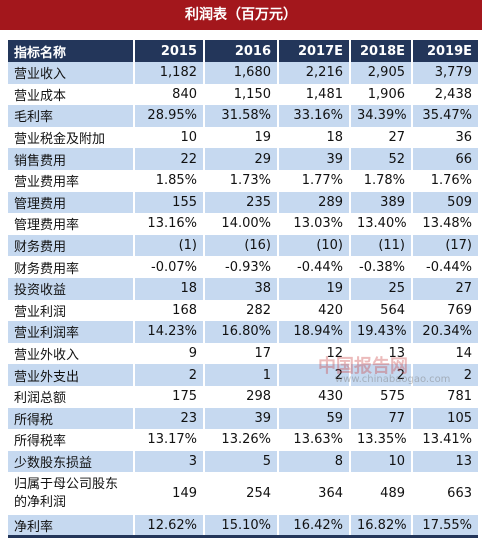  Describe the element at coordinates (313, 440) in the screenshot. I see `cell: 13.63%` at that location.